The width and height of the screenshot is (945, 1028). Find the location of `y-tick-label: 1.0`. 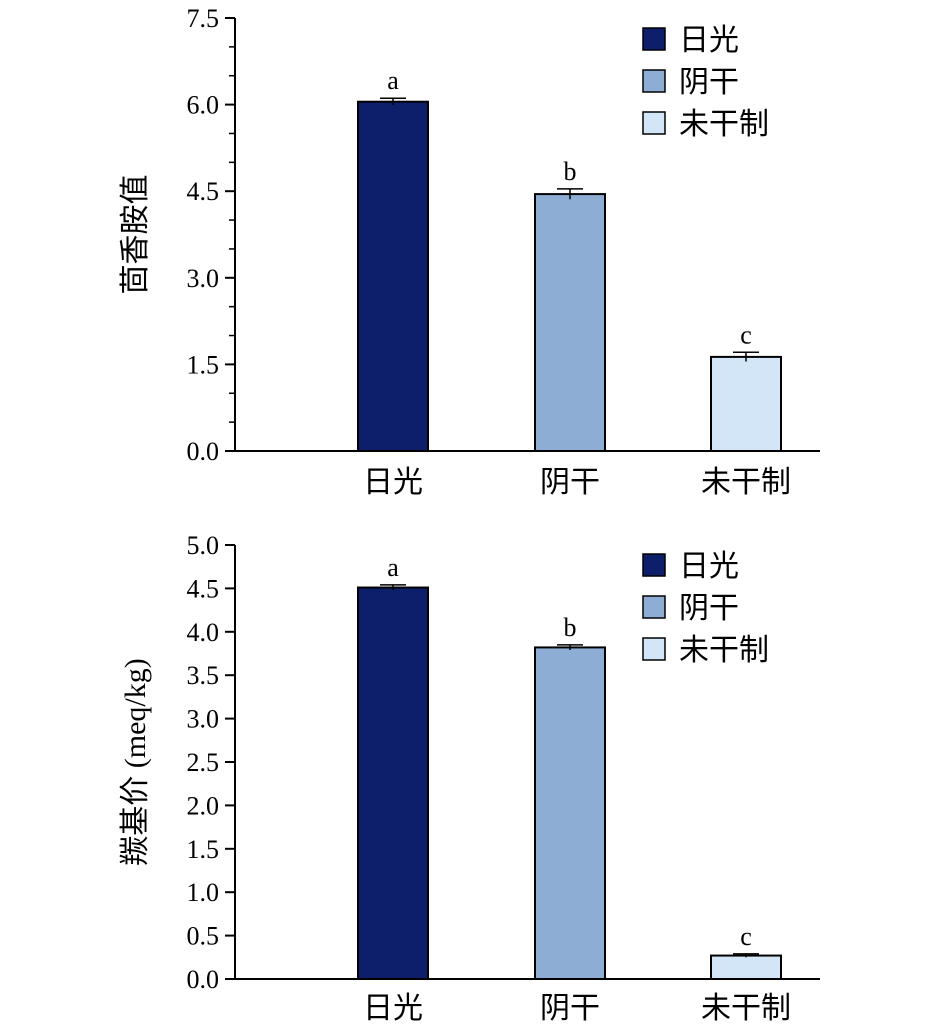

y-tick-label: 1.0 is located at coordinates (203, 892).